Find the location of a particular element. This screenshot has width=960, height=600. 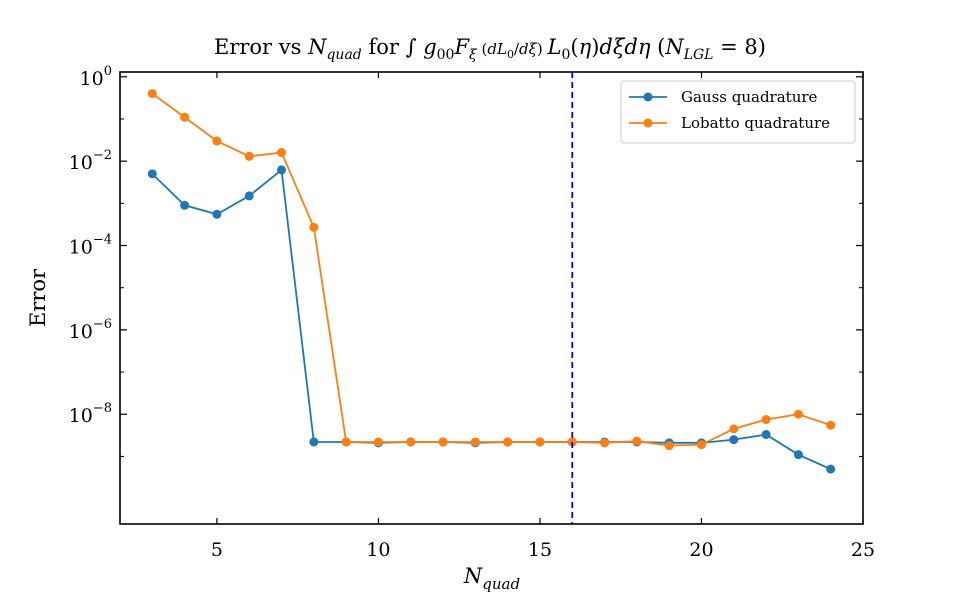

x-tick-label: 25 is located at coordinates (863, 550).